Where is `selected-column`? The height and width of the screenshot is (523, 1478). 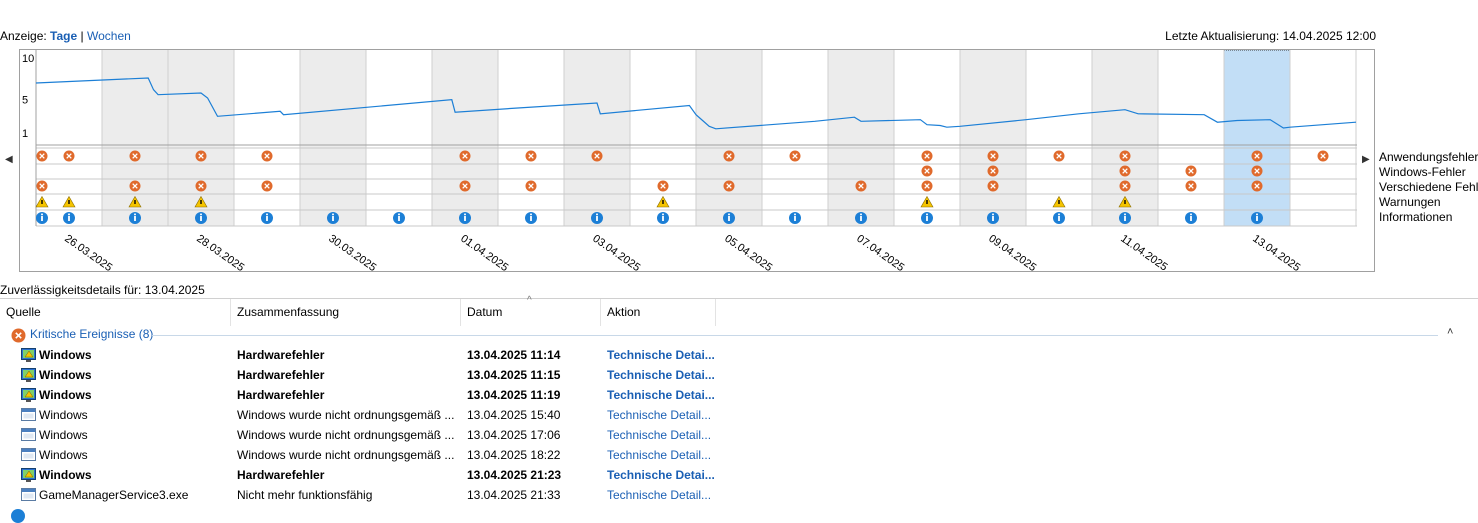
selected-column is located at coordinates (1257, 138).